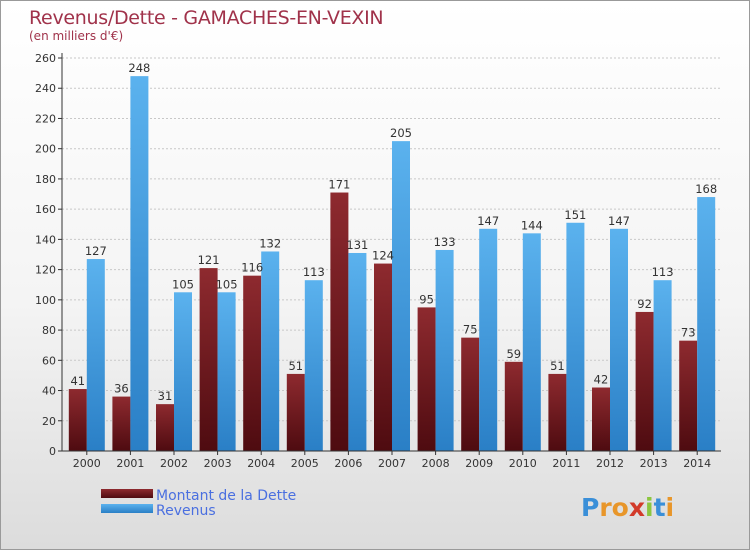  What do you see at coordinates (139, 68) in the screenshot?
I see `data-label: 248` at bounding box center [139, 68].